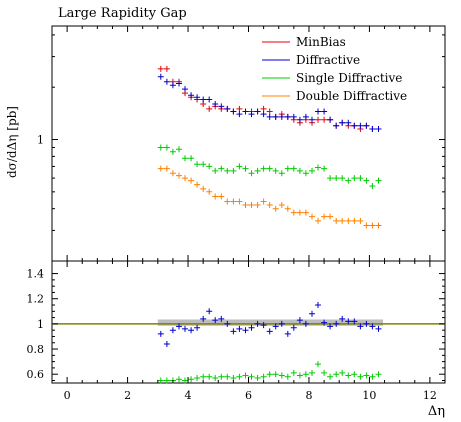  I want to click on x-tick-label: 8, so click(308, 395).